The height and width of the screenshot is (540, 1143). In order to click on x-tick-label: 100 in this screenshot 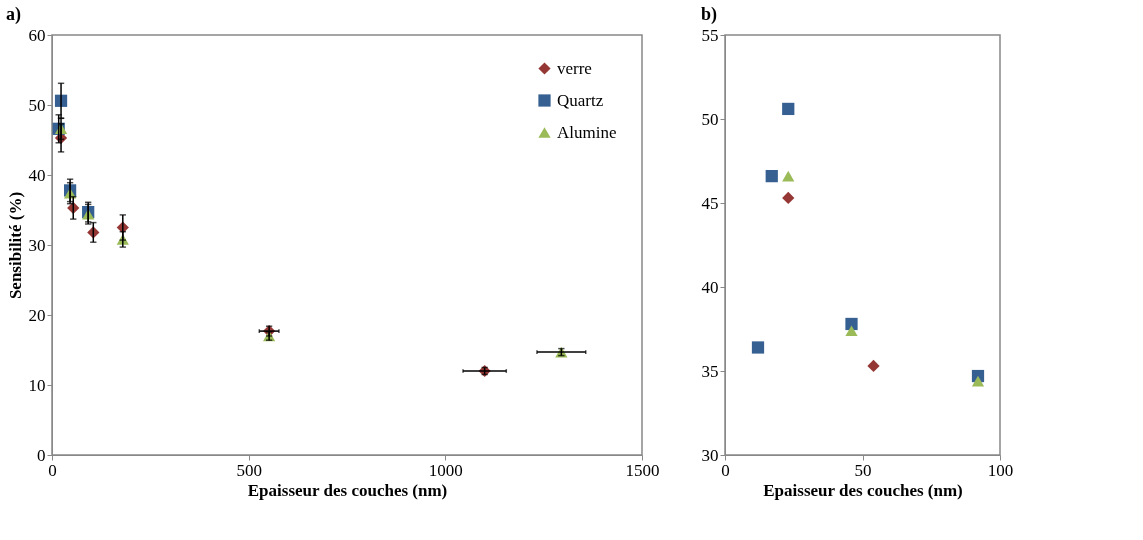, I will do `click(1000, 470)`.